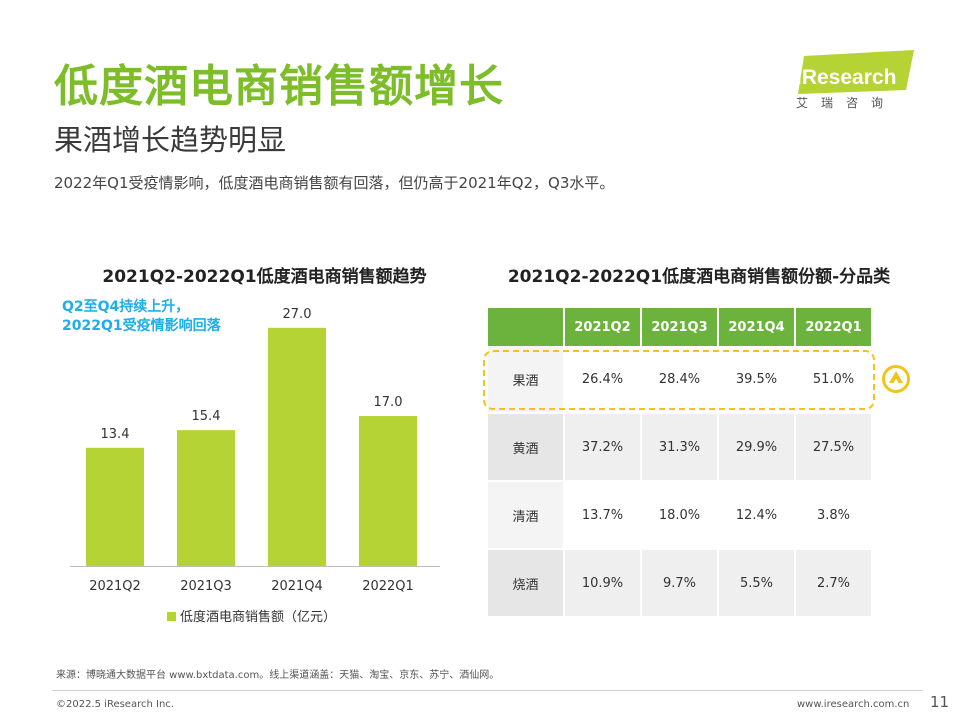 Image resolution: width=960 pixels, height=720 pixels. I want to click on table-cell: 27.5%, so click(833, 447).